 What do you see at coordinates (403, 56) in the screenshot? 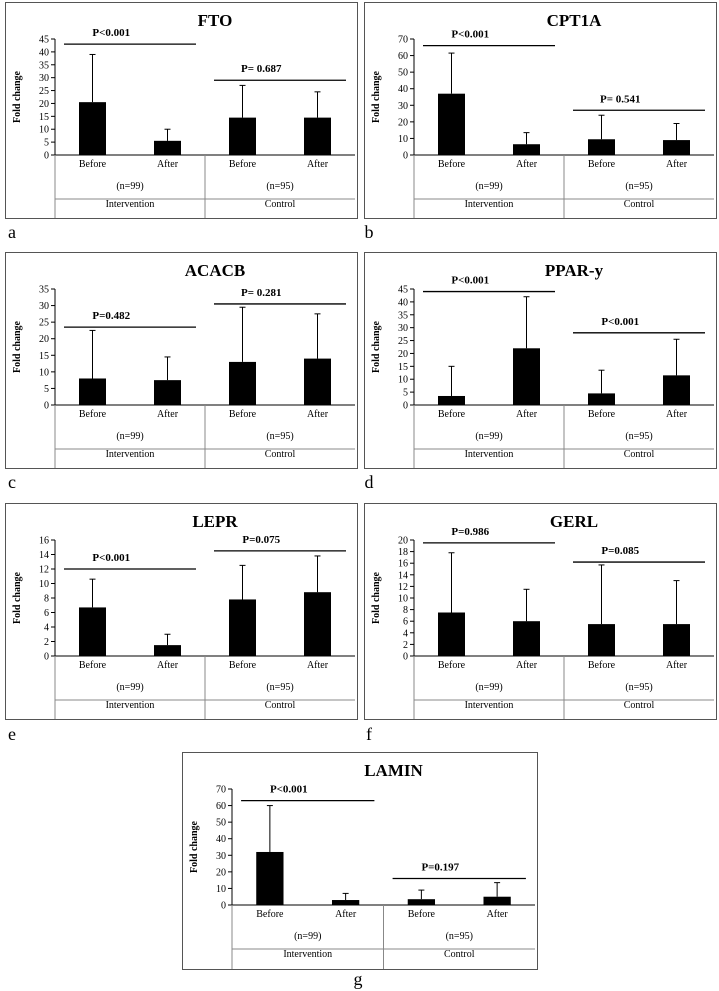
I see `y-tick-label: 60` at bounding box center [403, 56].